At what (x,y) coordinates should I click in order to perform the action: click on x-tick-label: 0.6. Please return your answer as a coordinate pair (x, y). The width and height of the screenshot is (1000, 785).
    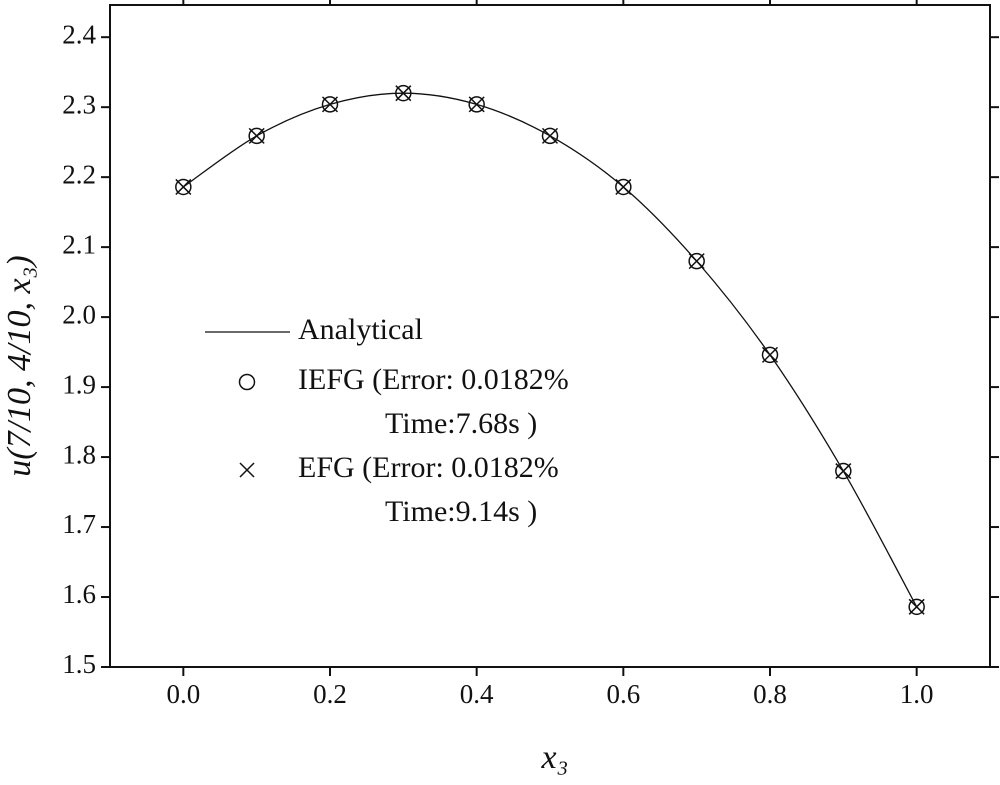
    Looking at the image, I should click on (623, 694).